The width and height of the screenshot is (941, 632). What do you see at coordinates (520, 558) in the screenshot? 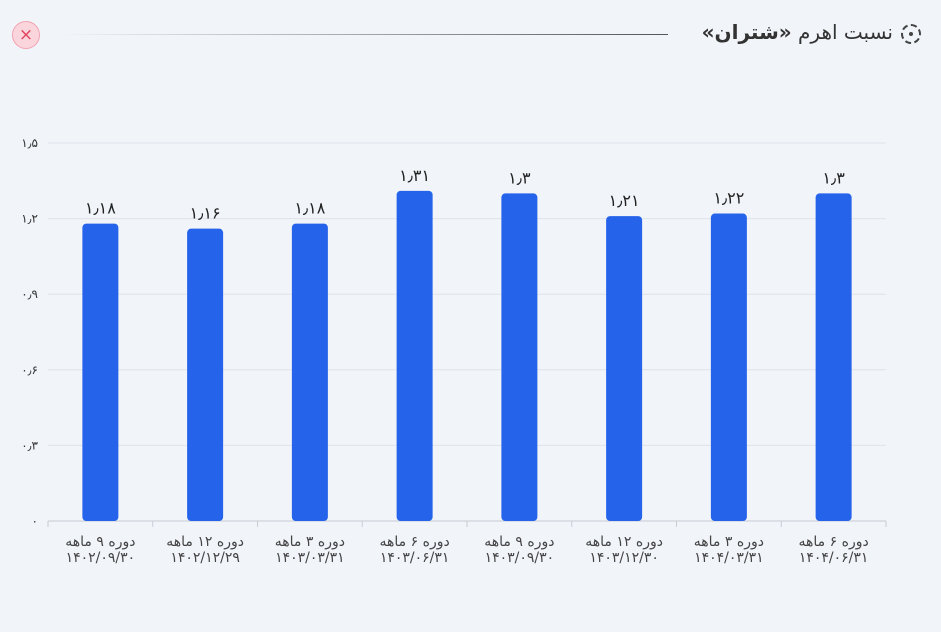
I see `x-tick-date: ۱۴۰۳/۰۹/۳۰` at bounding box center [520, 558].